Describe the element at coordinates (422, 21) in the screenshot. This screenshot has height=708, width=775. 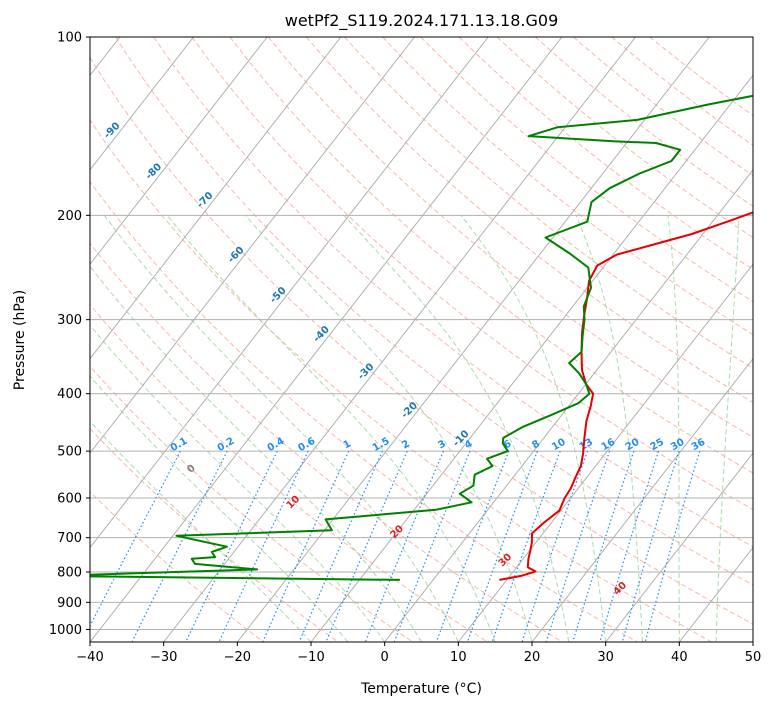
I see `chart-title: wetPf2_S119.2024.171.13.18.G09` at that location.